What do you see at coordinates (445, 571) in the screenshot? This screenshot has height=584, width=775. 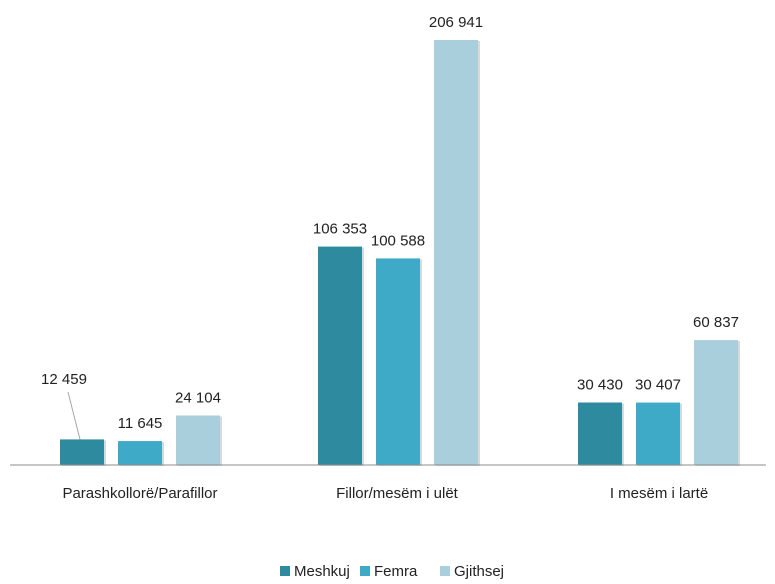 I see `legend-swatch-gjithsej` at bounding box center [445, 571].